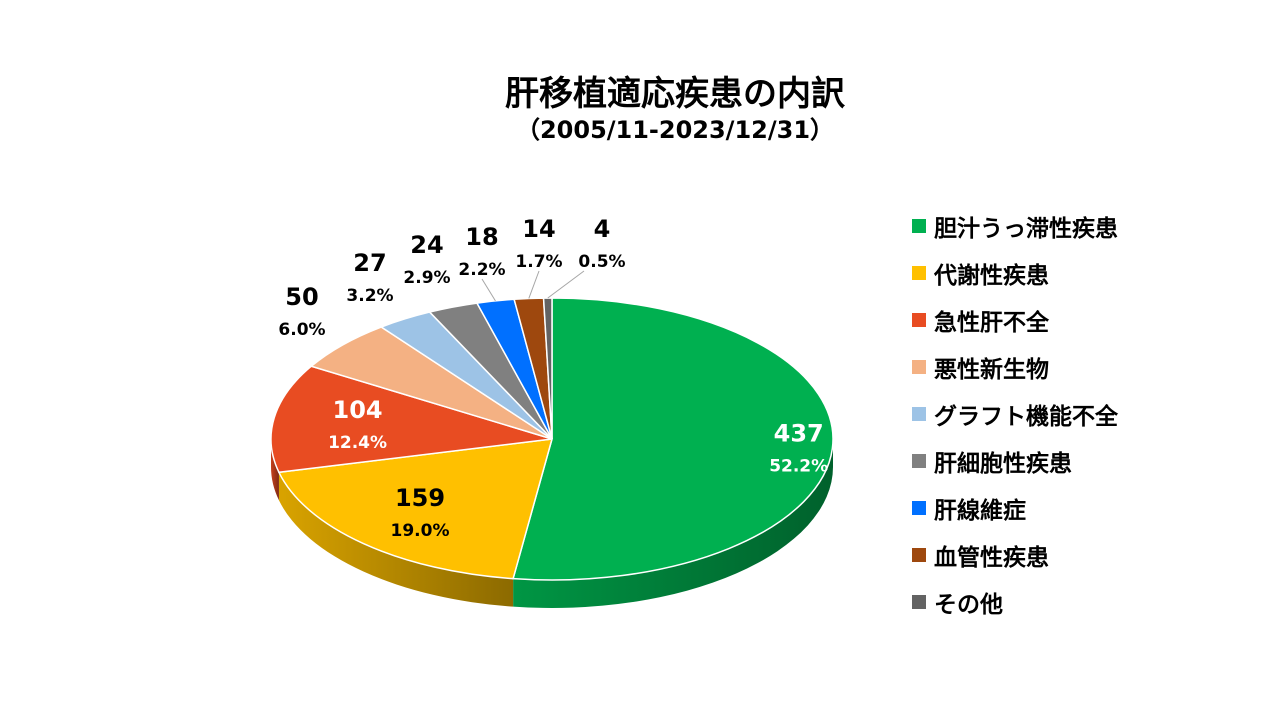 This screenshot has width=1280, height=720. Describe the element at coordinates (1026, 416) in the screenshot. I see `legend-label-4: グラフト機能不全` at that location.